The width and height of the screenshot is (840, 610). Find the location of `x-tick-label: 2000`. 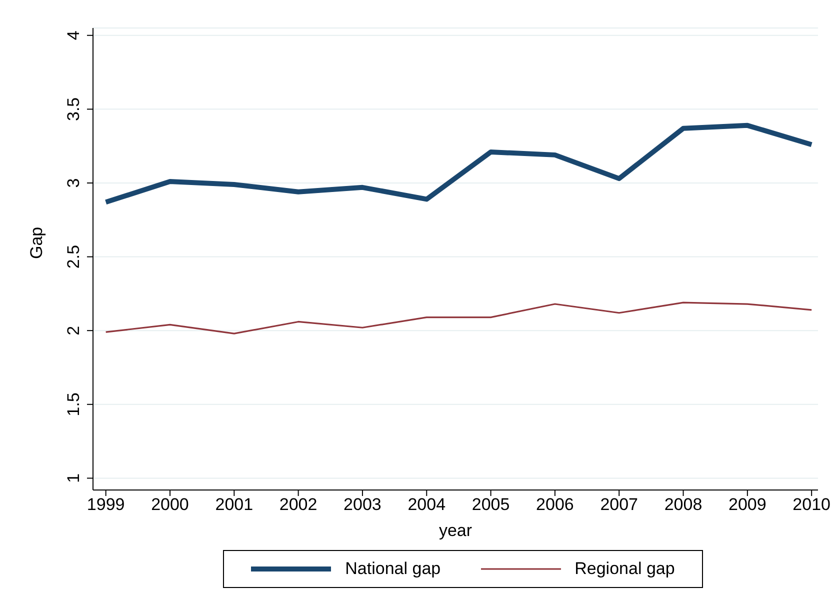

x-tick-label: 2000 is located at coordinates (170, 504).